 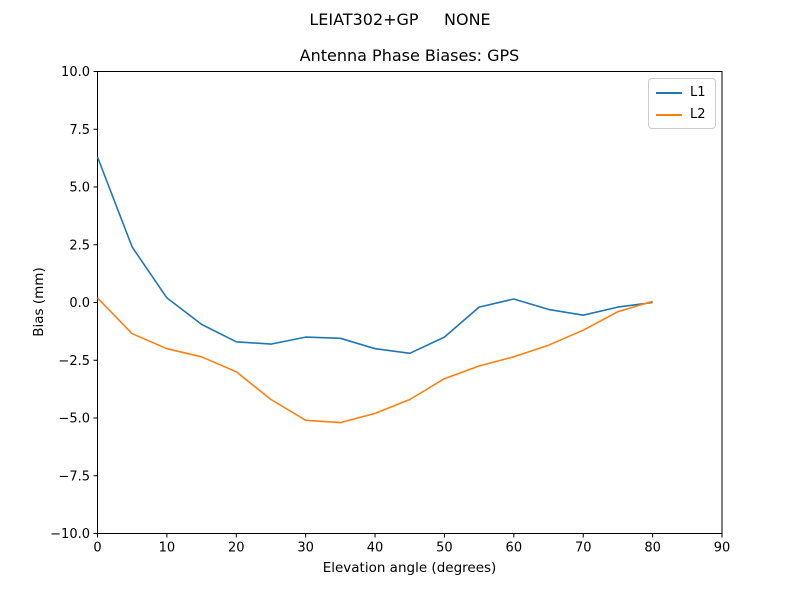 I want to click on y-tick-label: 10.0, so click(x=75, y=72).